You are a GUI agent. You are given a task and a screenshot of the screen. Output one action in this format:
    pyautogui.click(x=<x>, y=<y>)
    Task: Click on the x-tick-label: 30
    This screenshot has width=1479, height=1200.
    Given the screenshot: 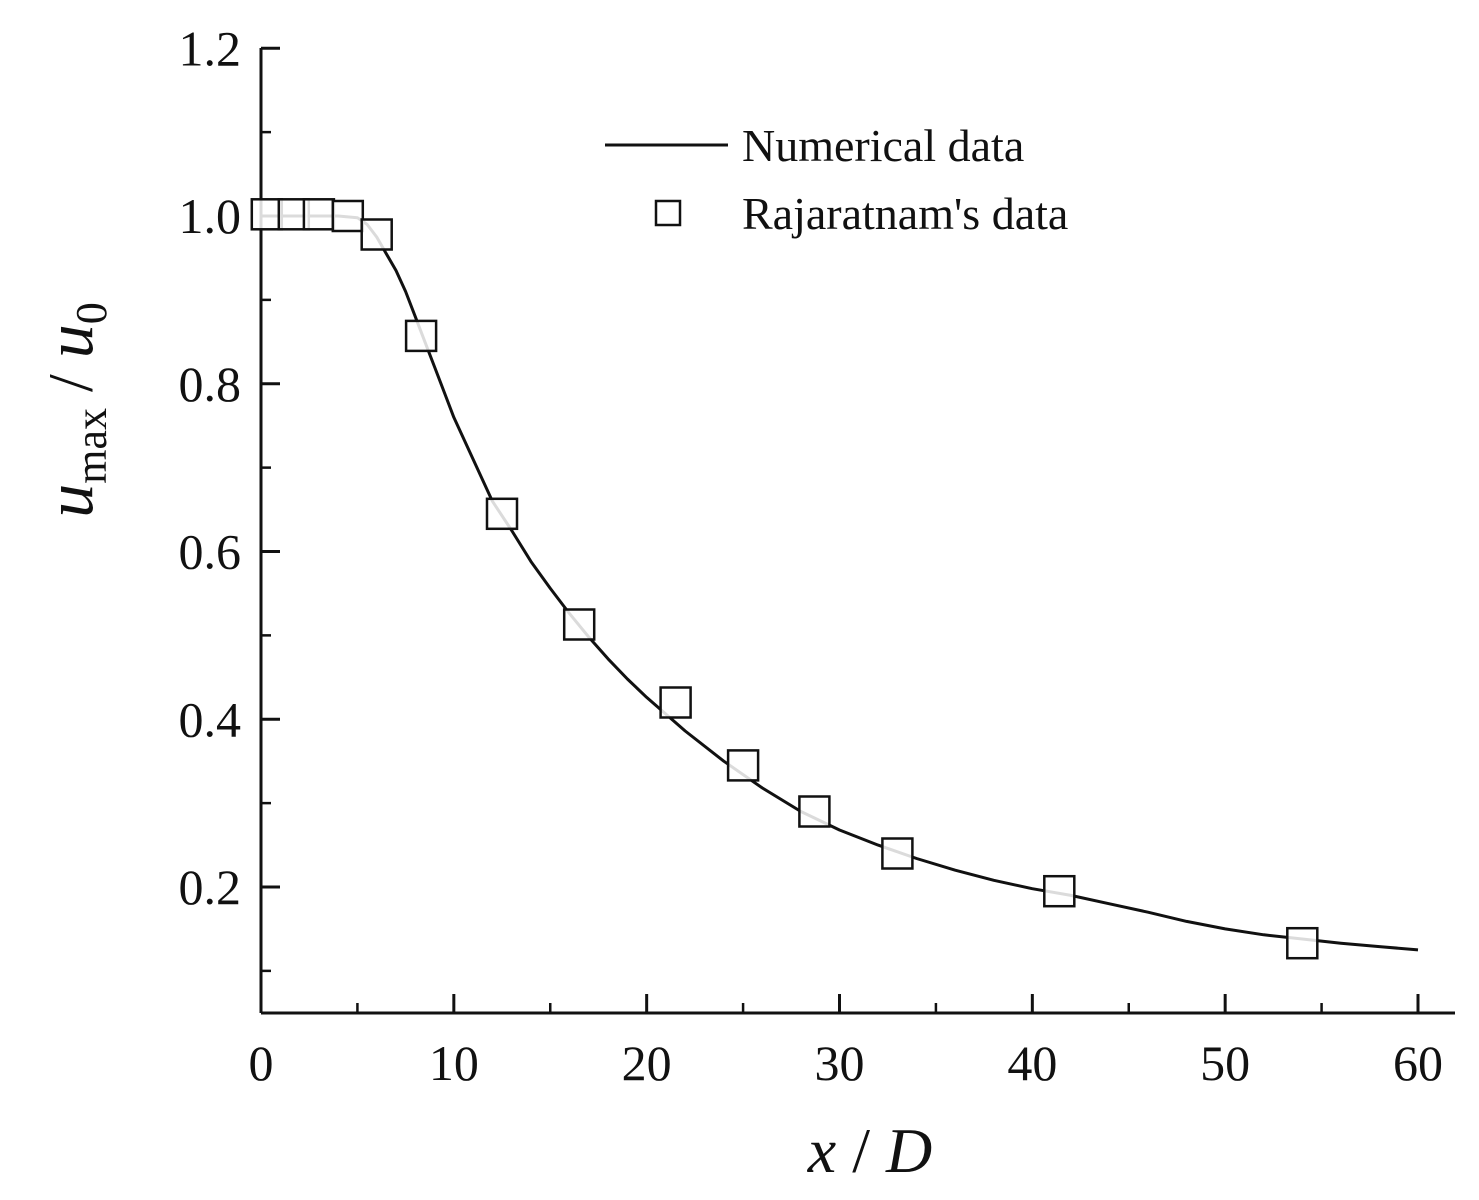 What is the action you would take?
    pyautogui.click(x=840, y=1063)
    